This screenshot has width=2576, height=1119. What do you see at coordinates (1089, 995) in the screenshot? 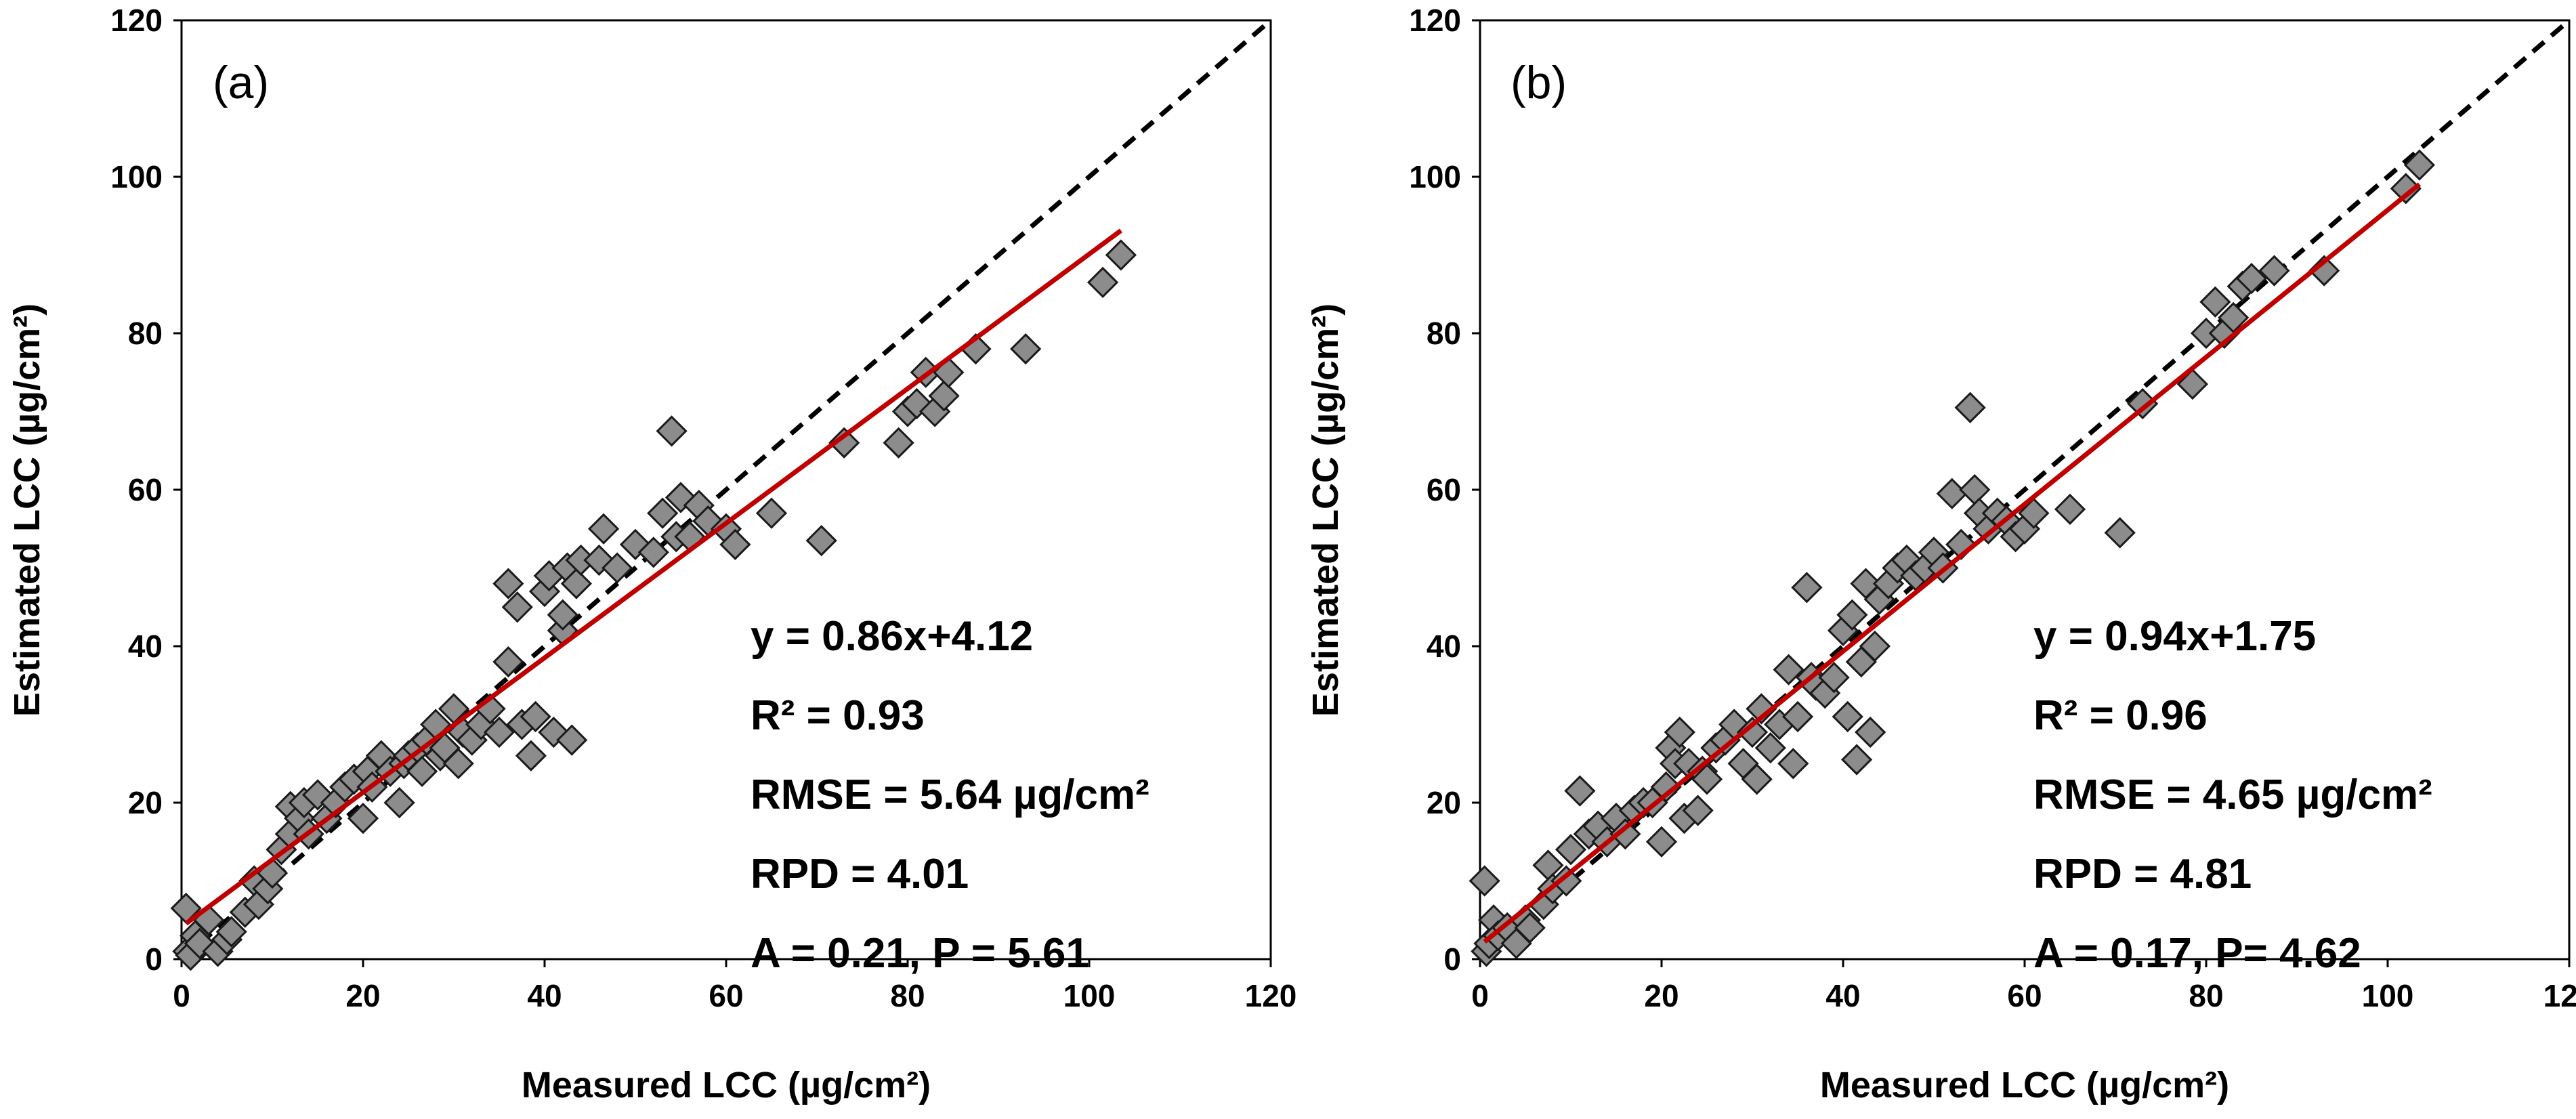
I see `x-tick-label: 100` at bounding box center [1089, 995].